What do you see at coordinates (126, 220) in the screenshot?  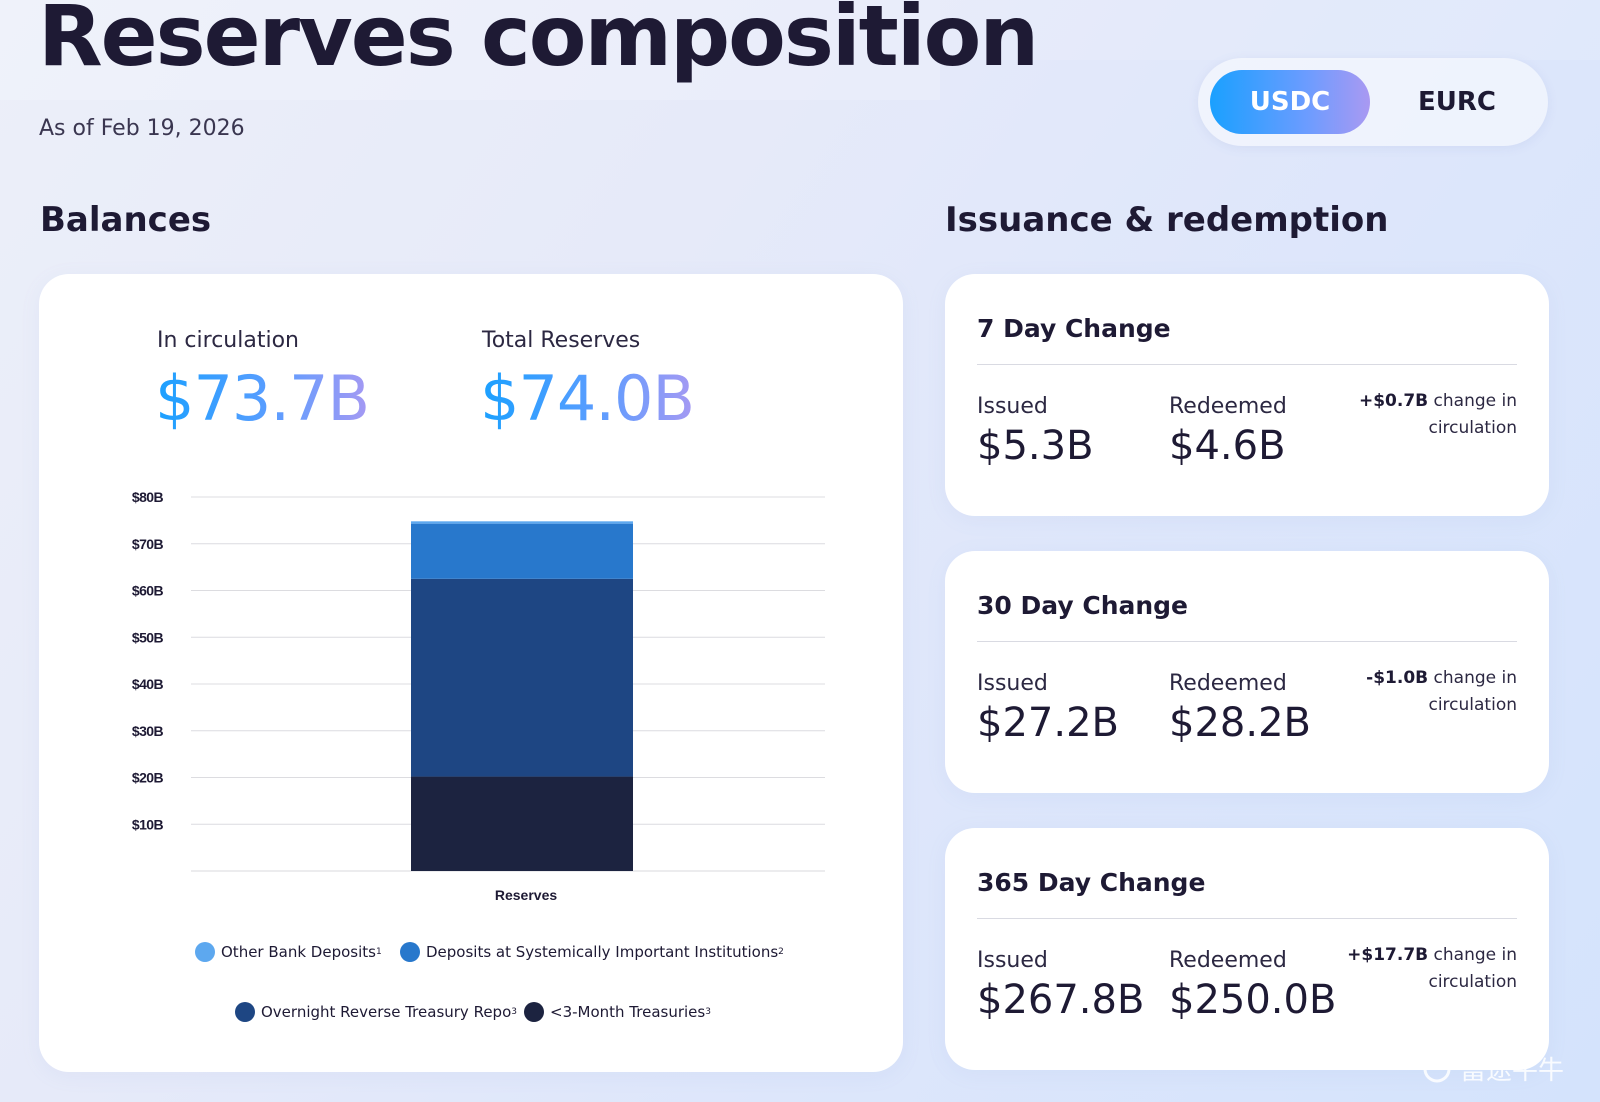 I see `balances-section-title: Balances` at bounding box center [126, 220].